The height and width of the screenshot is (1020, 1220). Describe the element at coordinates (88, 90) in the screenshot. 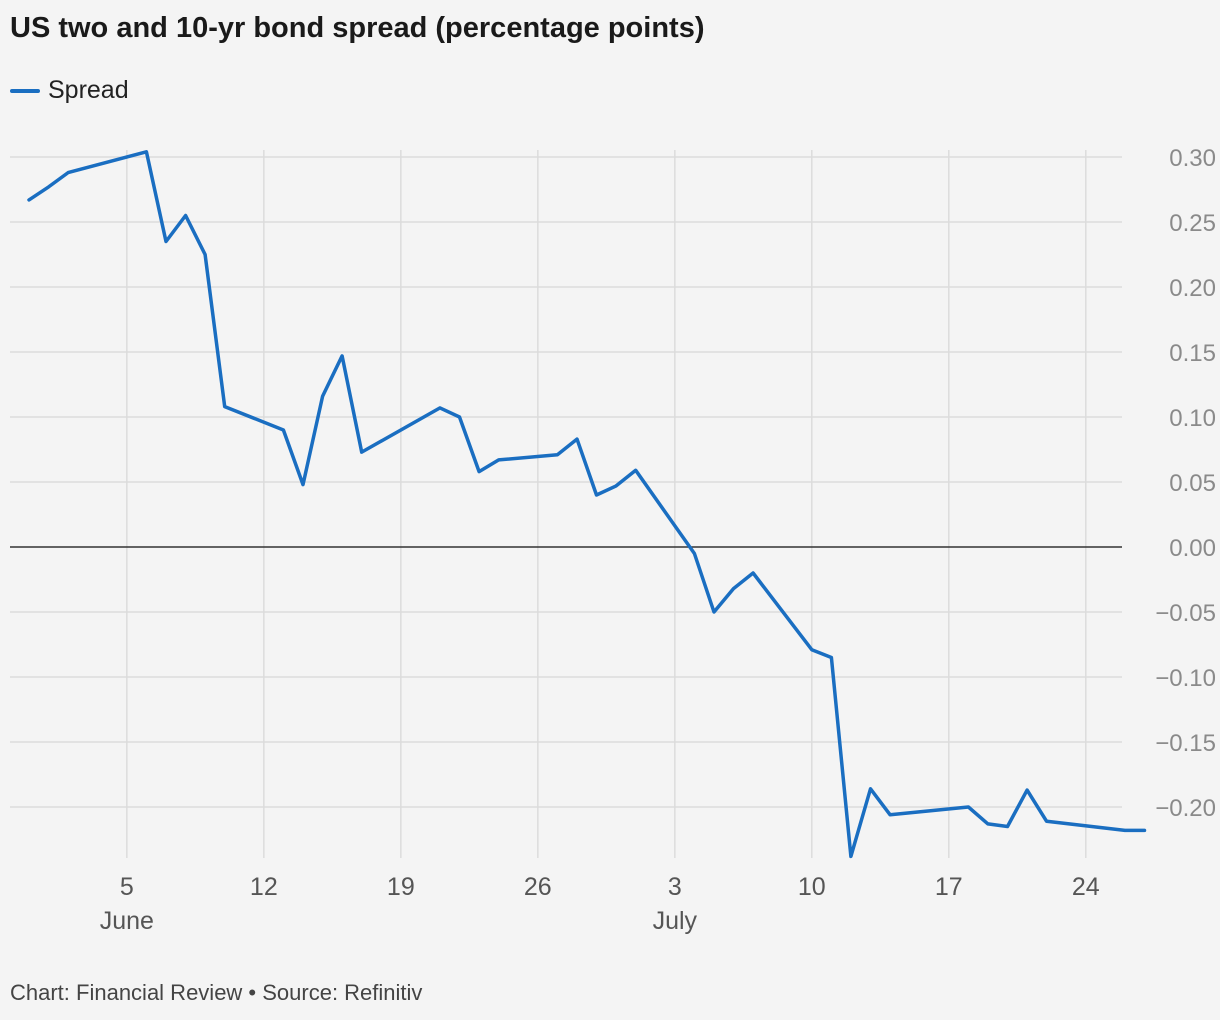

I see `legend-label-spread: Spread` at that location.